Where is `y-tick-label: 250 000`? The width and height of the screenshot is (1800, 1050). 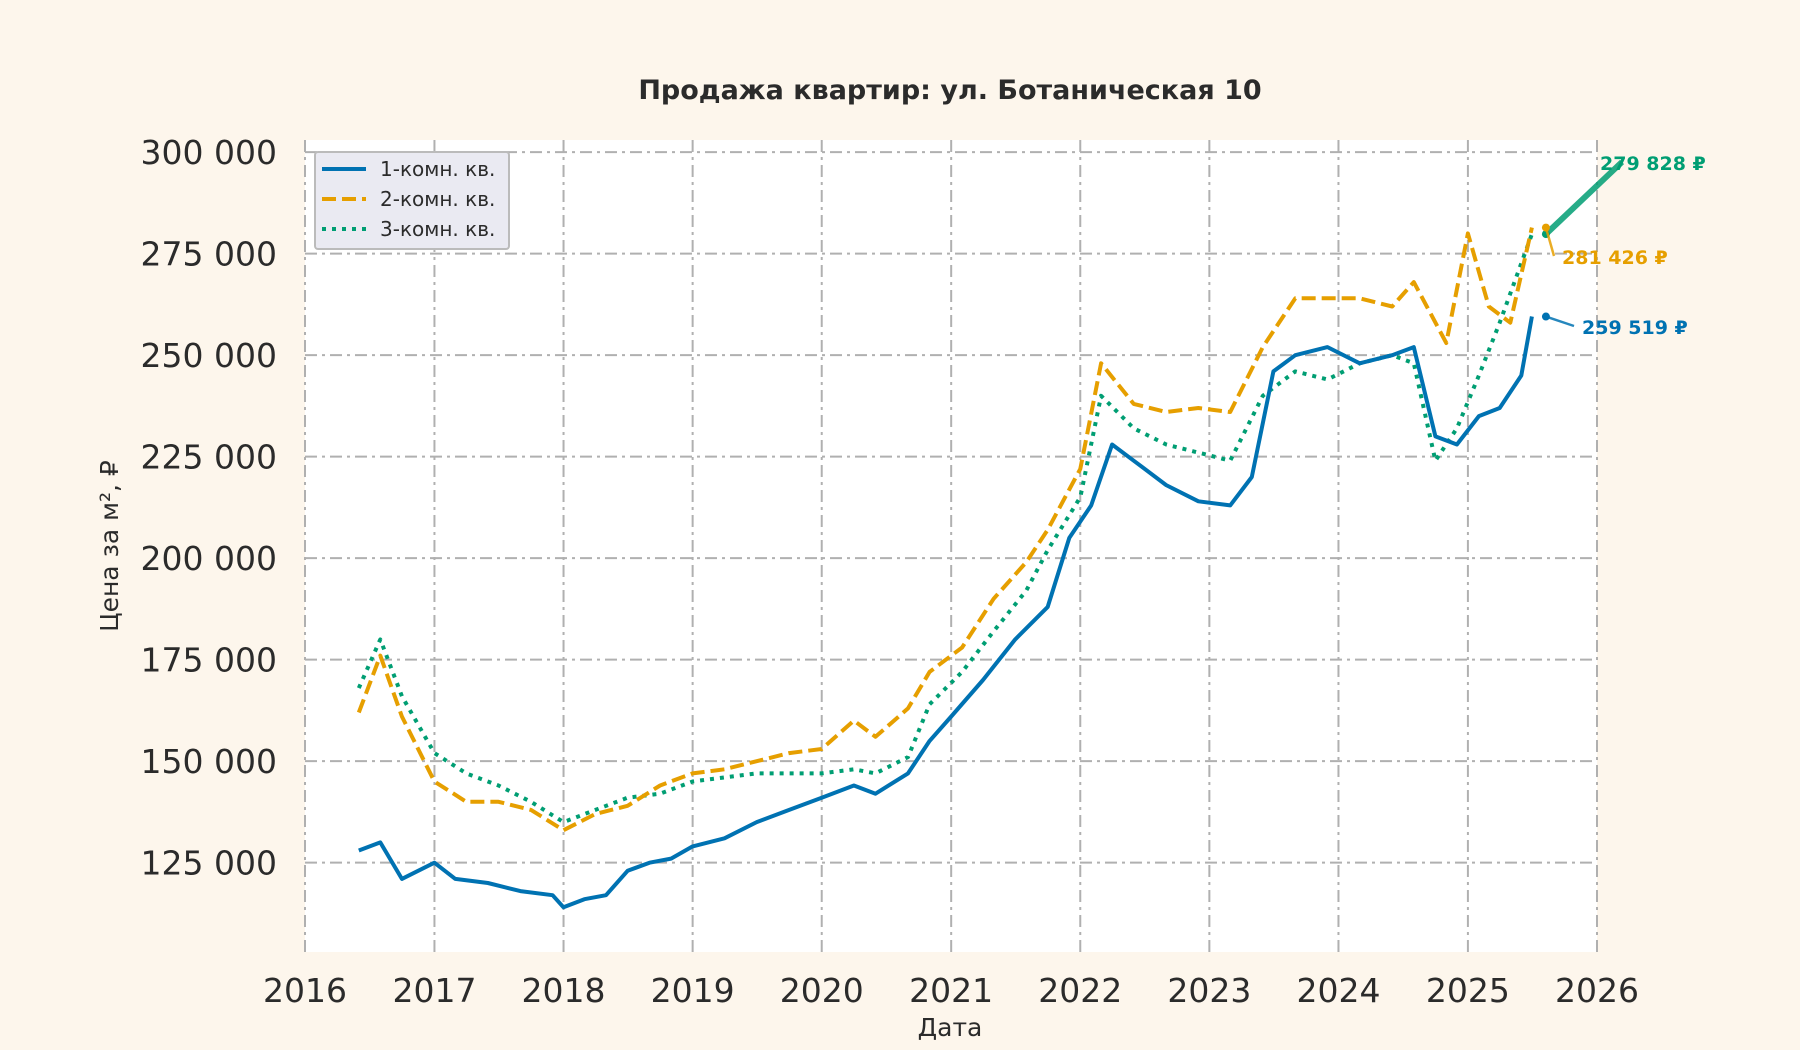 y-tick-label: 250 000 is located at coordinates (209, 355).